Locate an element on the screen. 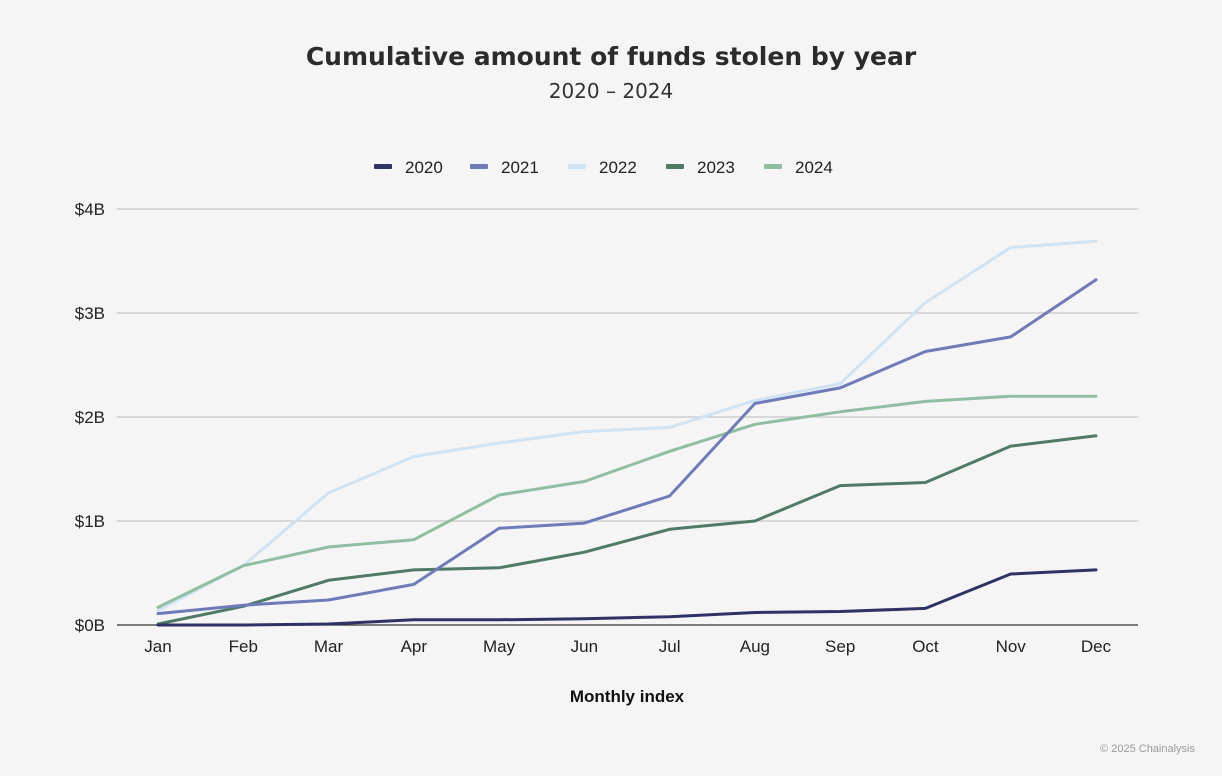  chart-subtitle: 2020 – 2024 is located at coordinates (611, 91).